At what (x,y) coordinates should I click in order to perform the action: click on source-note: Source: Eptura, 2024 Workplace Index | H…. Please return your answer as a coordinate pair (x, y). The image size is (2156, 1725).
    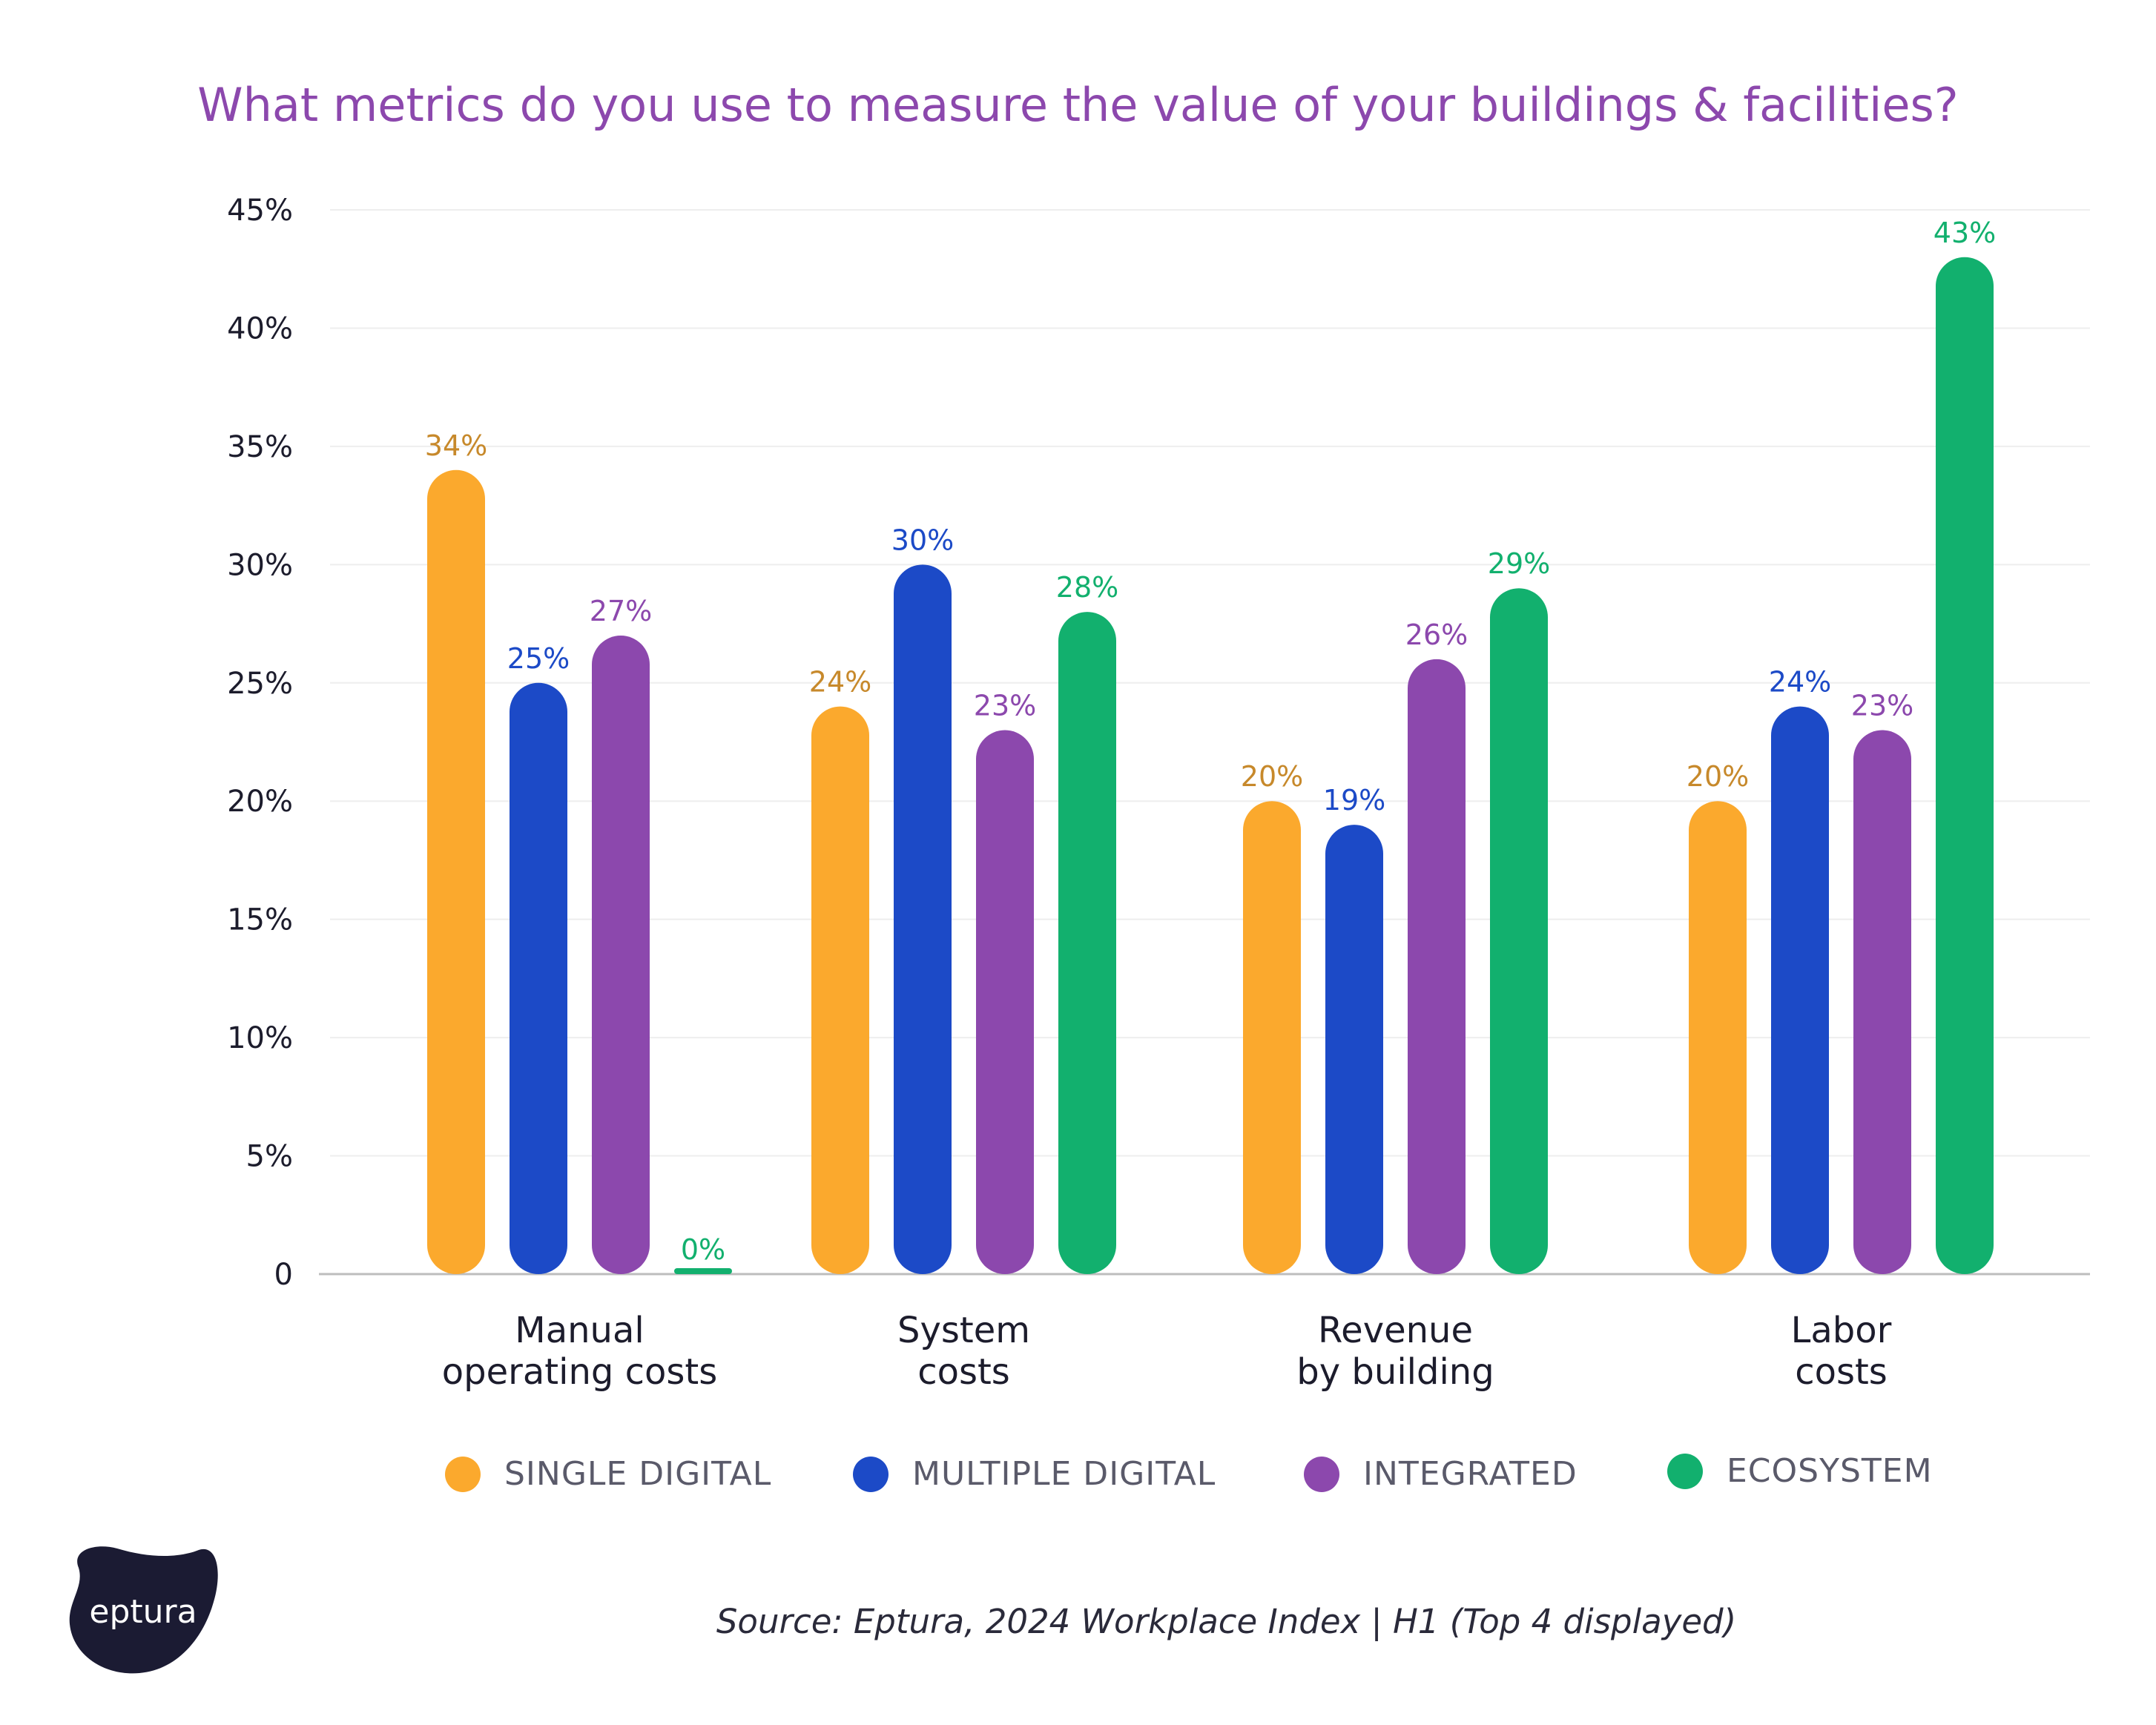
    Looking at the image, I should click on (1226, 1621).